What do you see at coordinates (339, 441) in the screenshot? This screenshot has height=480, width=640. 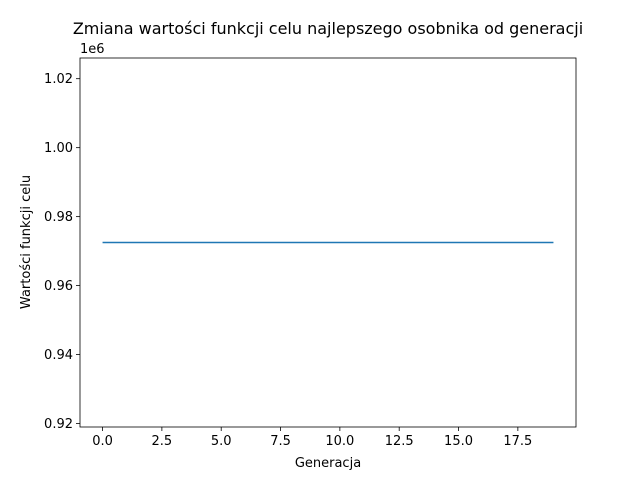 I see `x-tick-label: 10.0` at bounding box center [339, 441].